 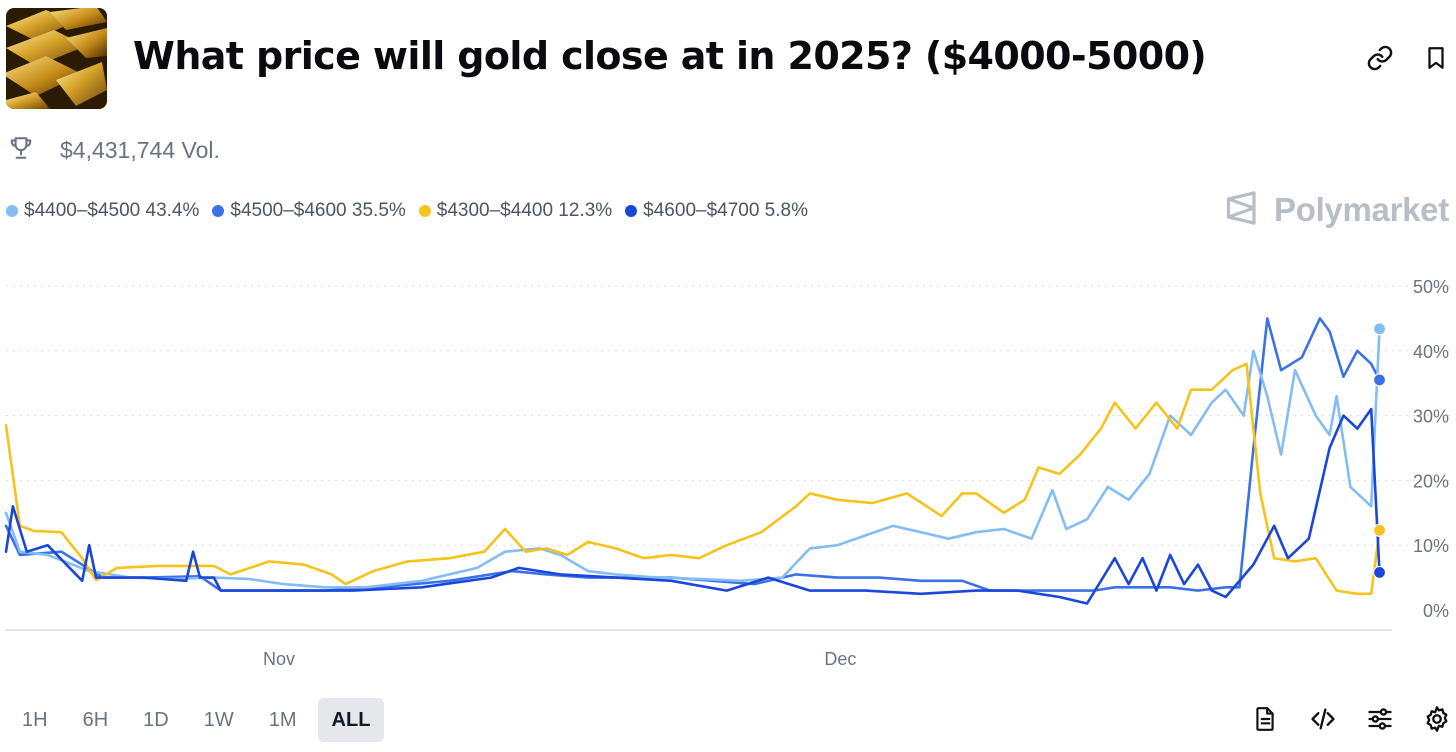 What do you see at coordinates (318, 210) in the screenshot?
I see `legend-label: $4500–$4600 35.5%` at bounding box center [318, 210].